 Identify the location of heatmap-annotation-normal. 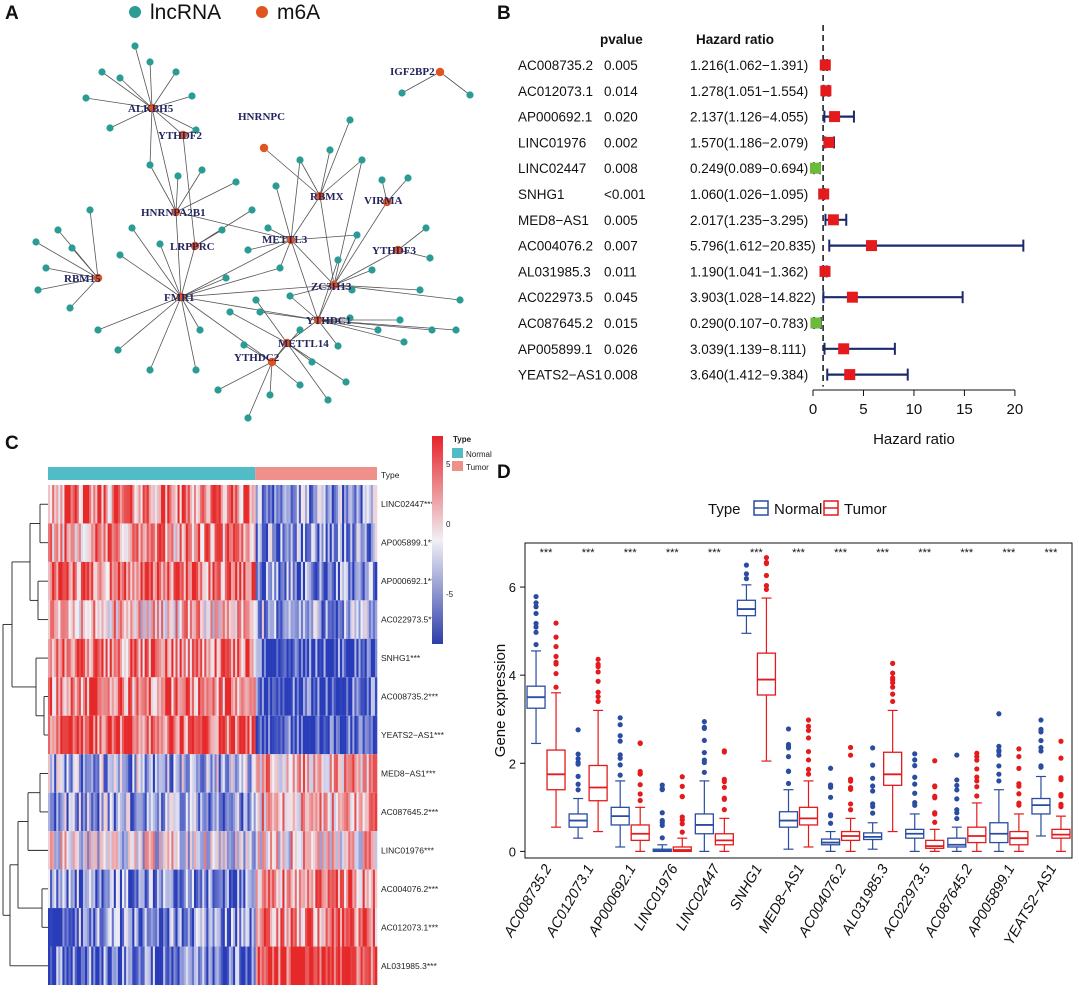
(152, 473).